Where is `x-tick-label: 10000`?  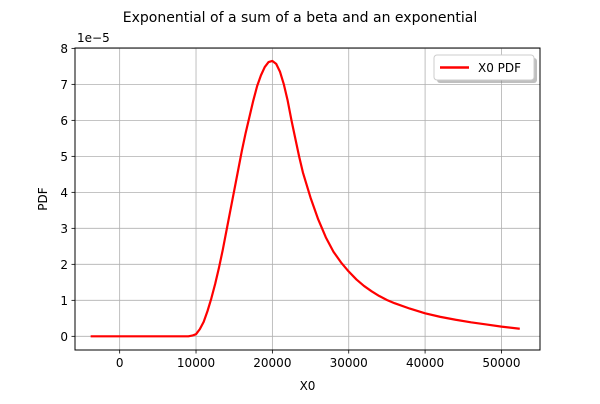
x-tick-label: 10000 is located at coordinates (196, 363).